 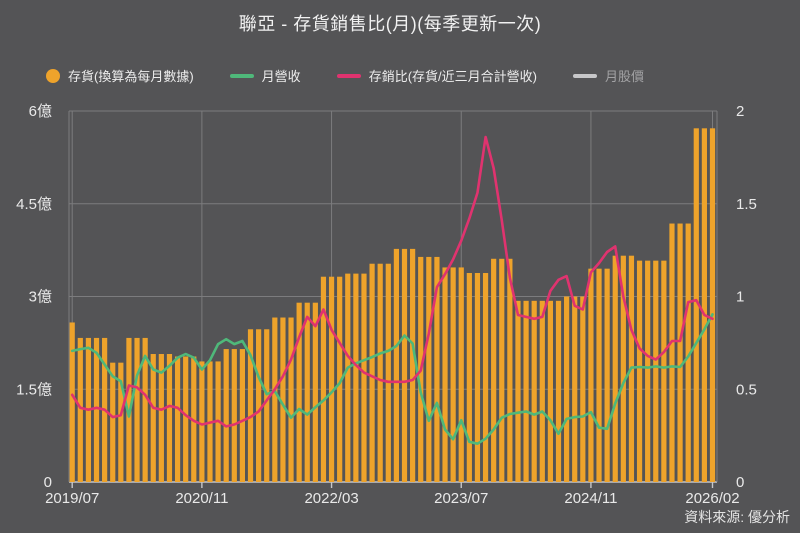 What do you see at coordinates (53, 75) in the screenshot?
I see `legend-circle-swatch` at bounding box center [53, 75].